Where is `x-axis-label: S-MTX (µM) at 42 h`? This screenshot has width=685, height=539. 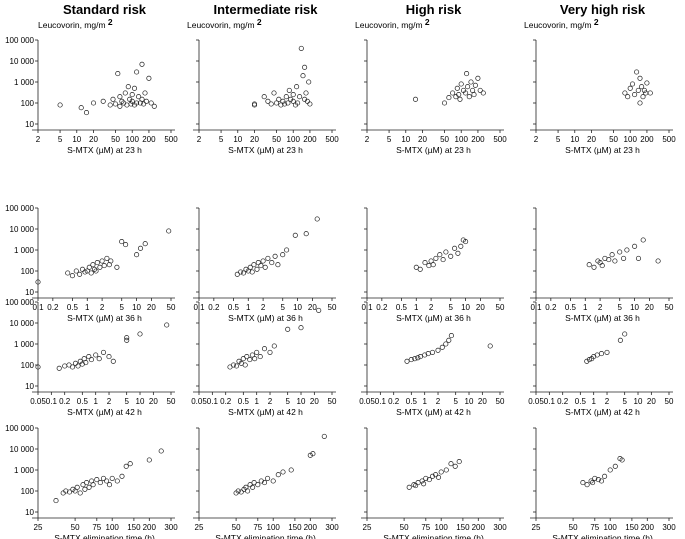
x-axis-label: S-MTX (µM) at 42 h is located at coordinates (265, 412).